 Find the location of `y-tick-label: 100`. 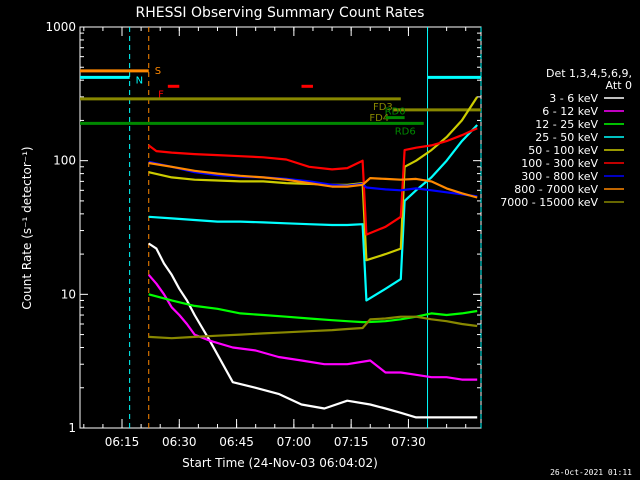

y-tick-label: 100 is located at coordinates (64, 161).